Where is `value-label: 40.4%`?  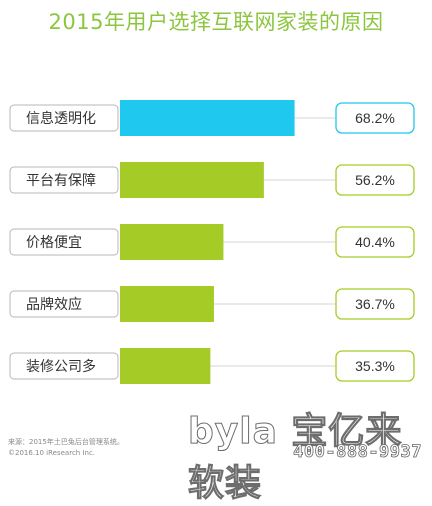 value-label: 40.4% is located at coordinates (375, 242).